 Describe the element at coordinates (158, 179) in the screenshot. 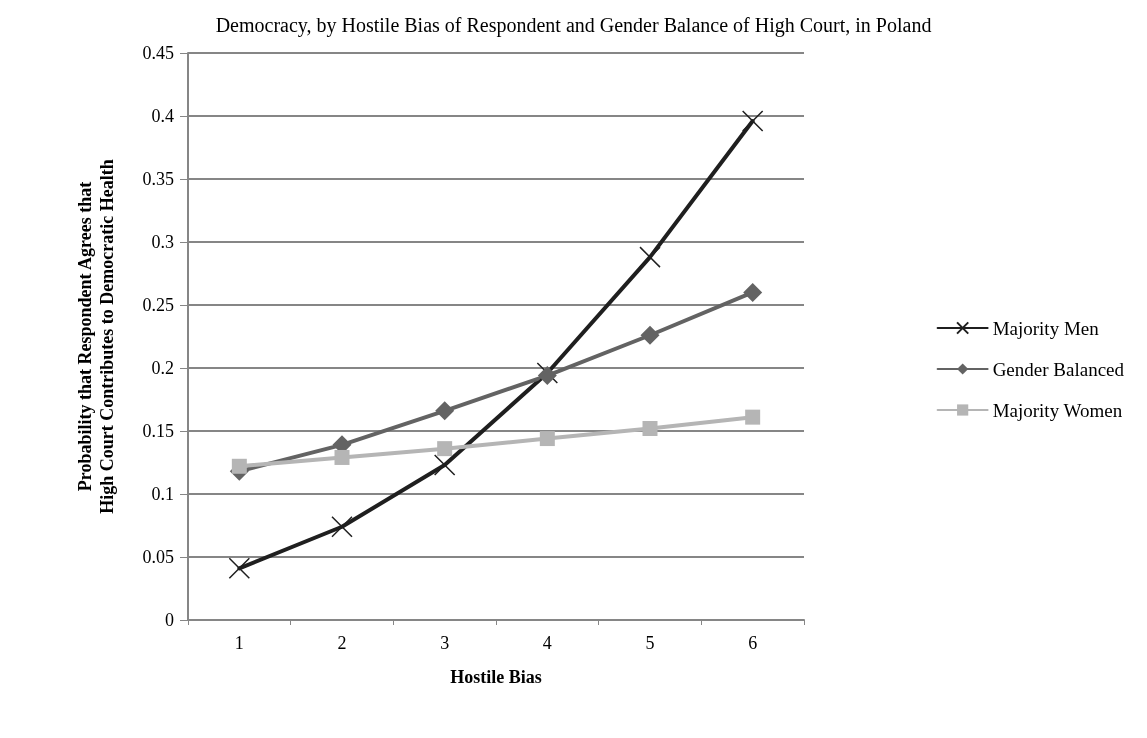

I see `y-tick-label: 0.35` at that location.